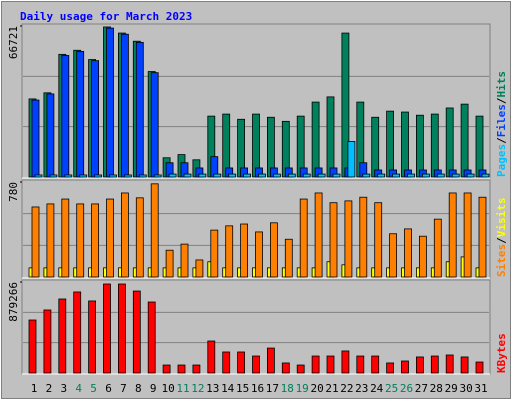 Image resolution: width=512 pixels, height=400 pixels. What do you see at coordinates (465, 388) in the screenshot?
I see `x-tick-label: 30` at bounding box center [465, 388].